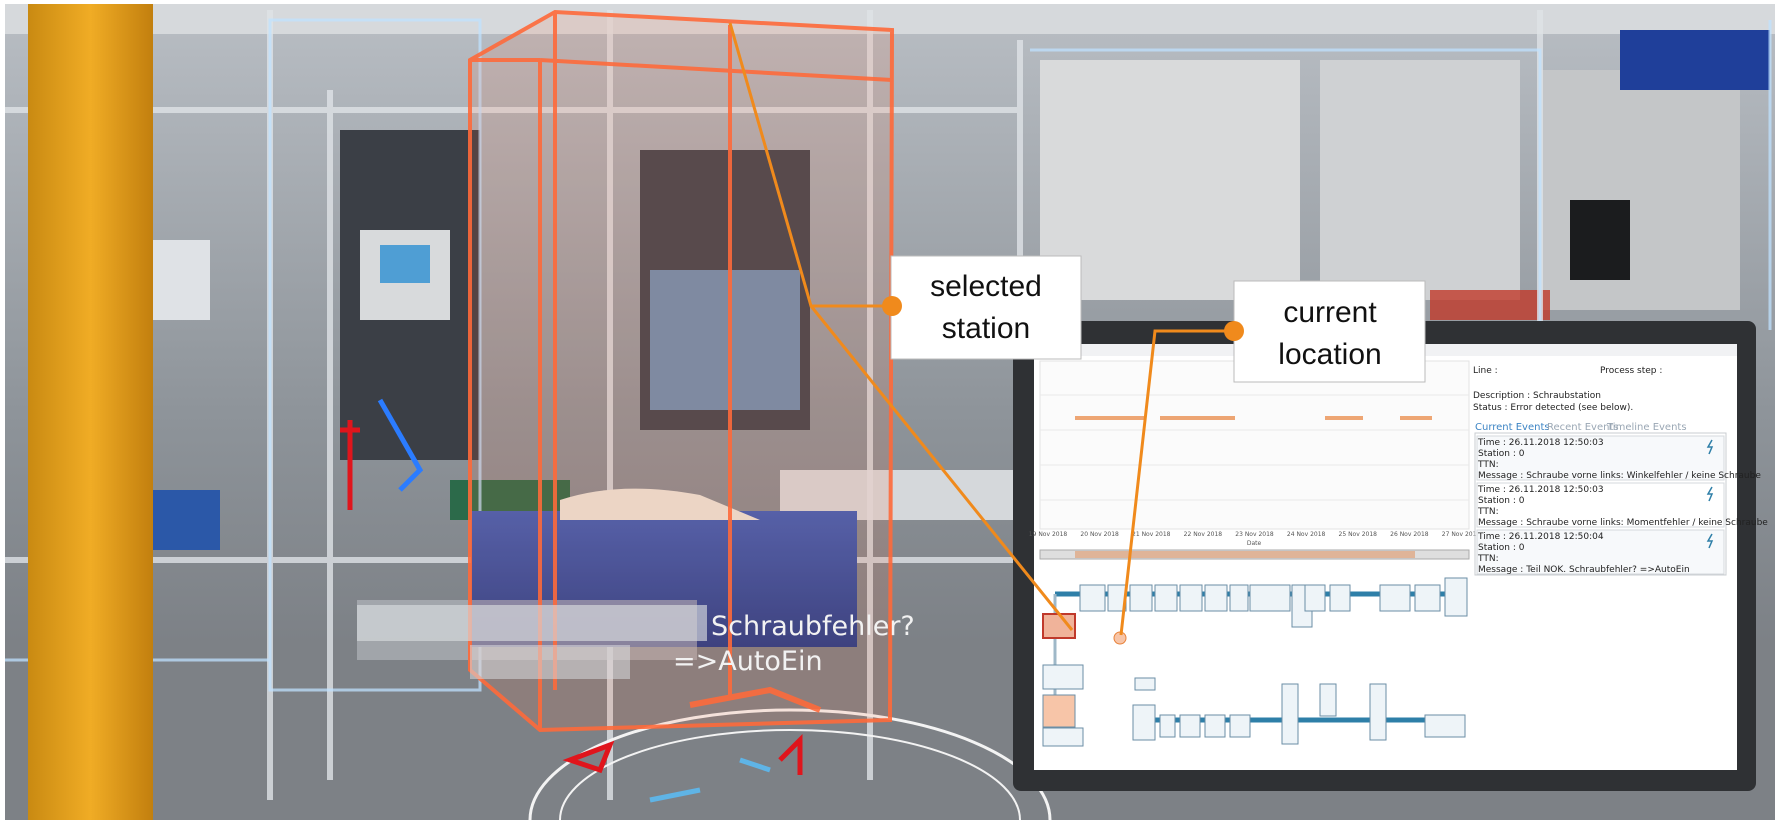 This screenshot has height=827, width=1779. What do you see at coordinates (1646, 427) in the screenshot?
I see `tab: Timeline Events` at bounding box center [1646, 427].